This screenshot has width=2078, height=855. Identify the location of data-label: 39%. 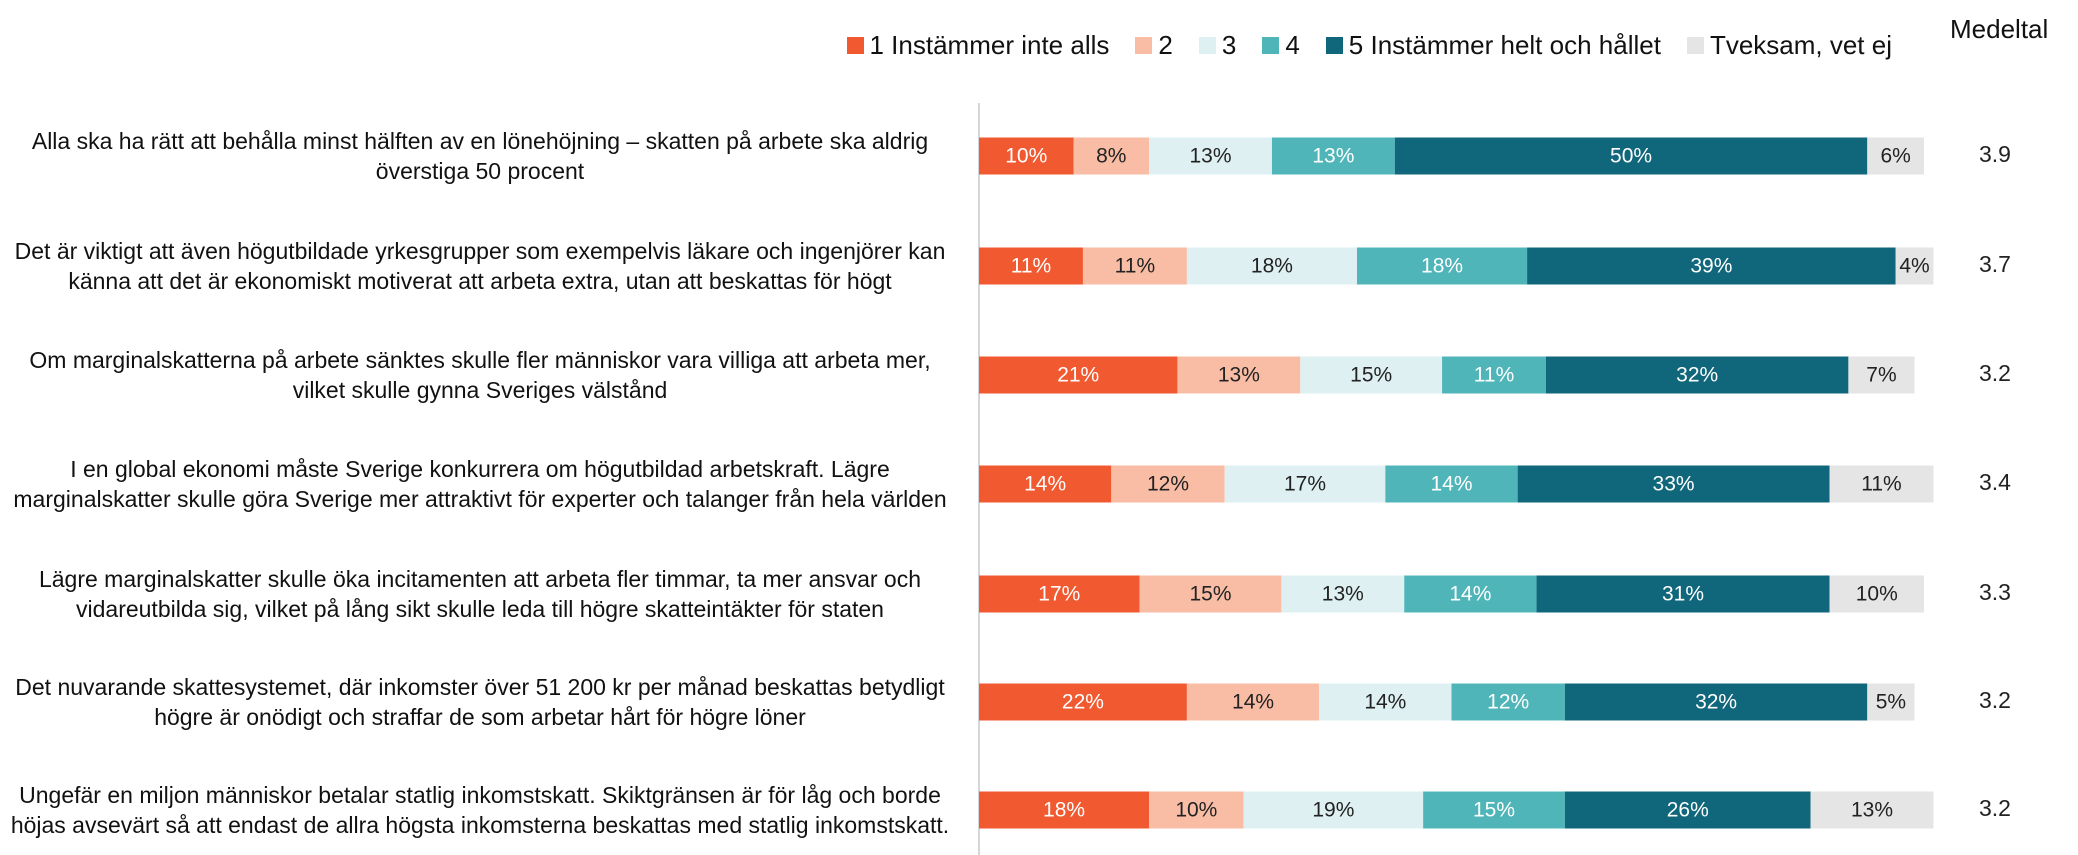
(1711, 266).